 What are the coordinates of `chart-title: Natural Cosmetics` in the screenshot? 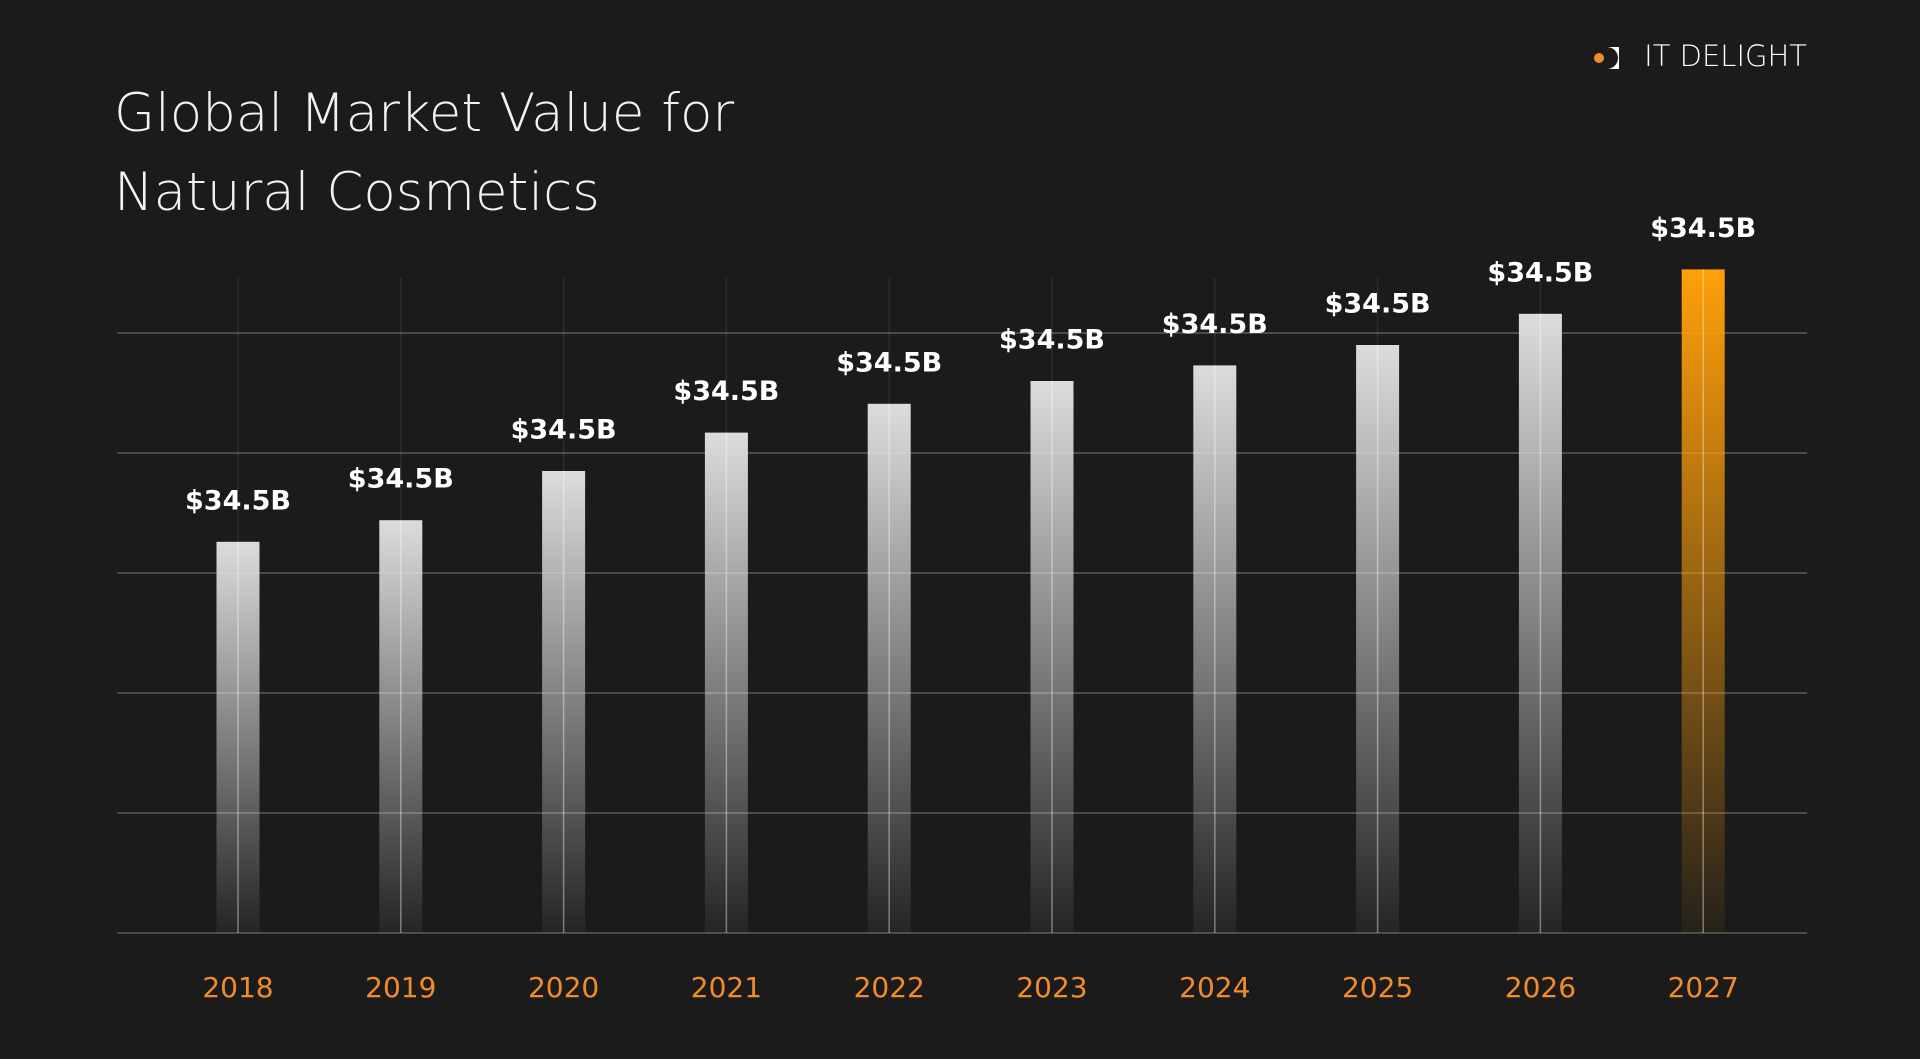 It's located at (357, 192).